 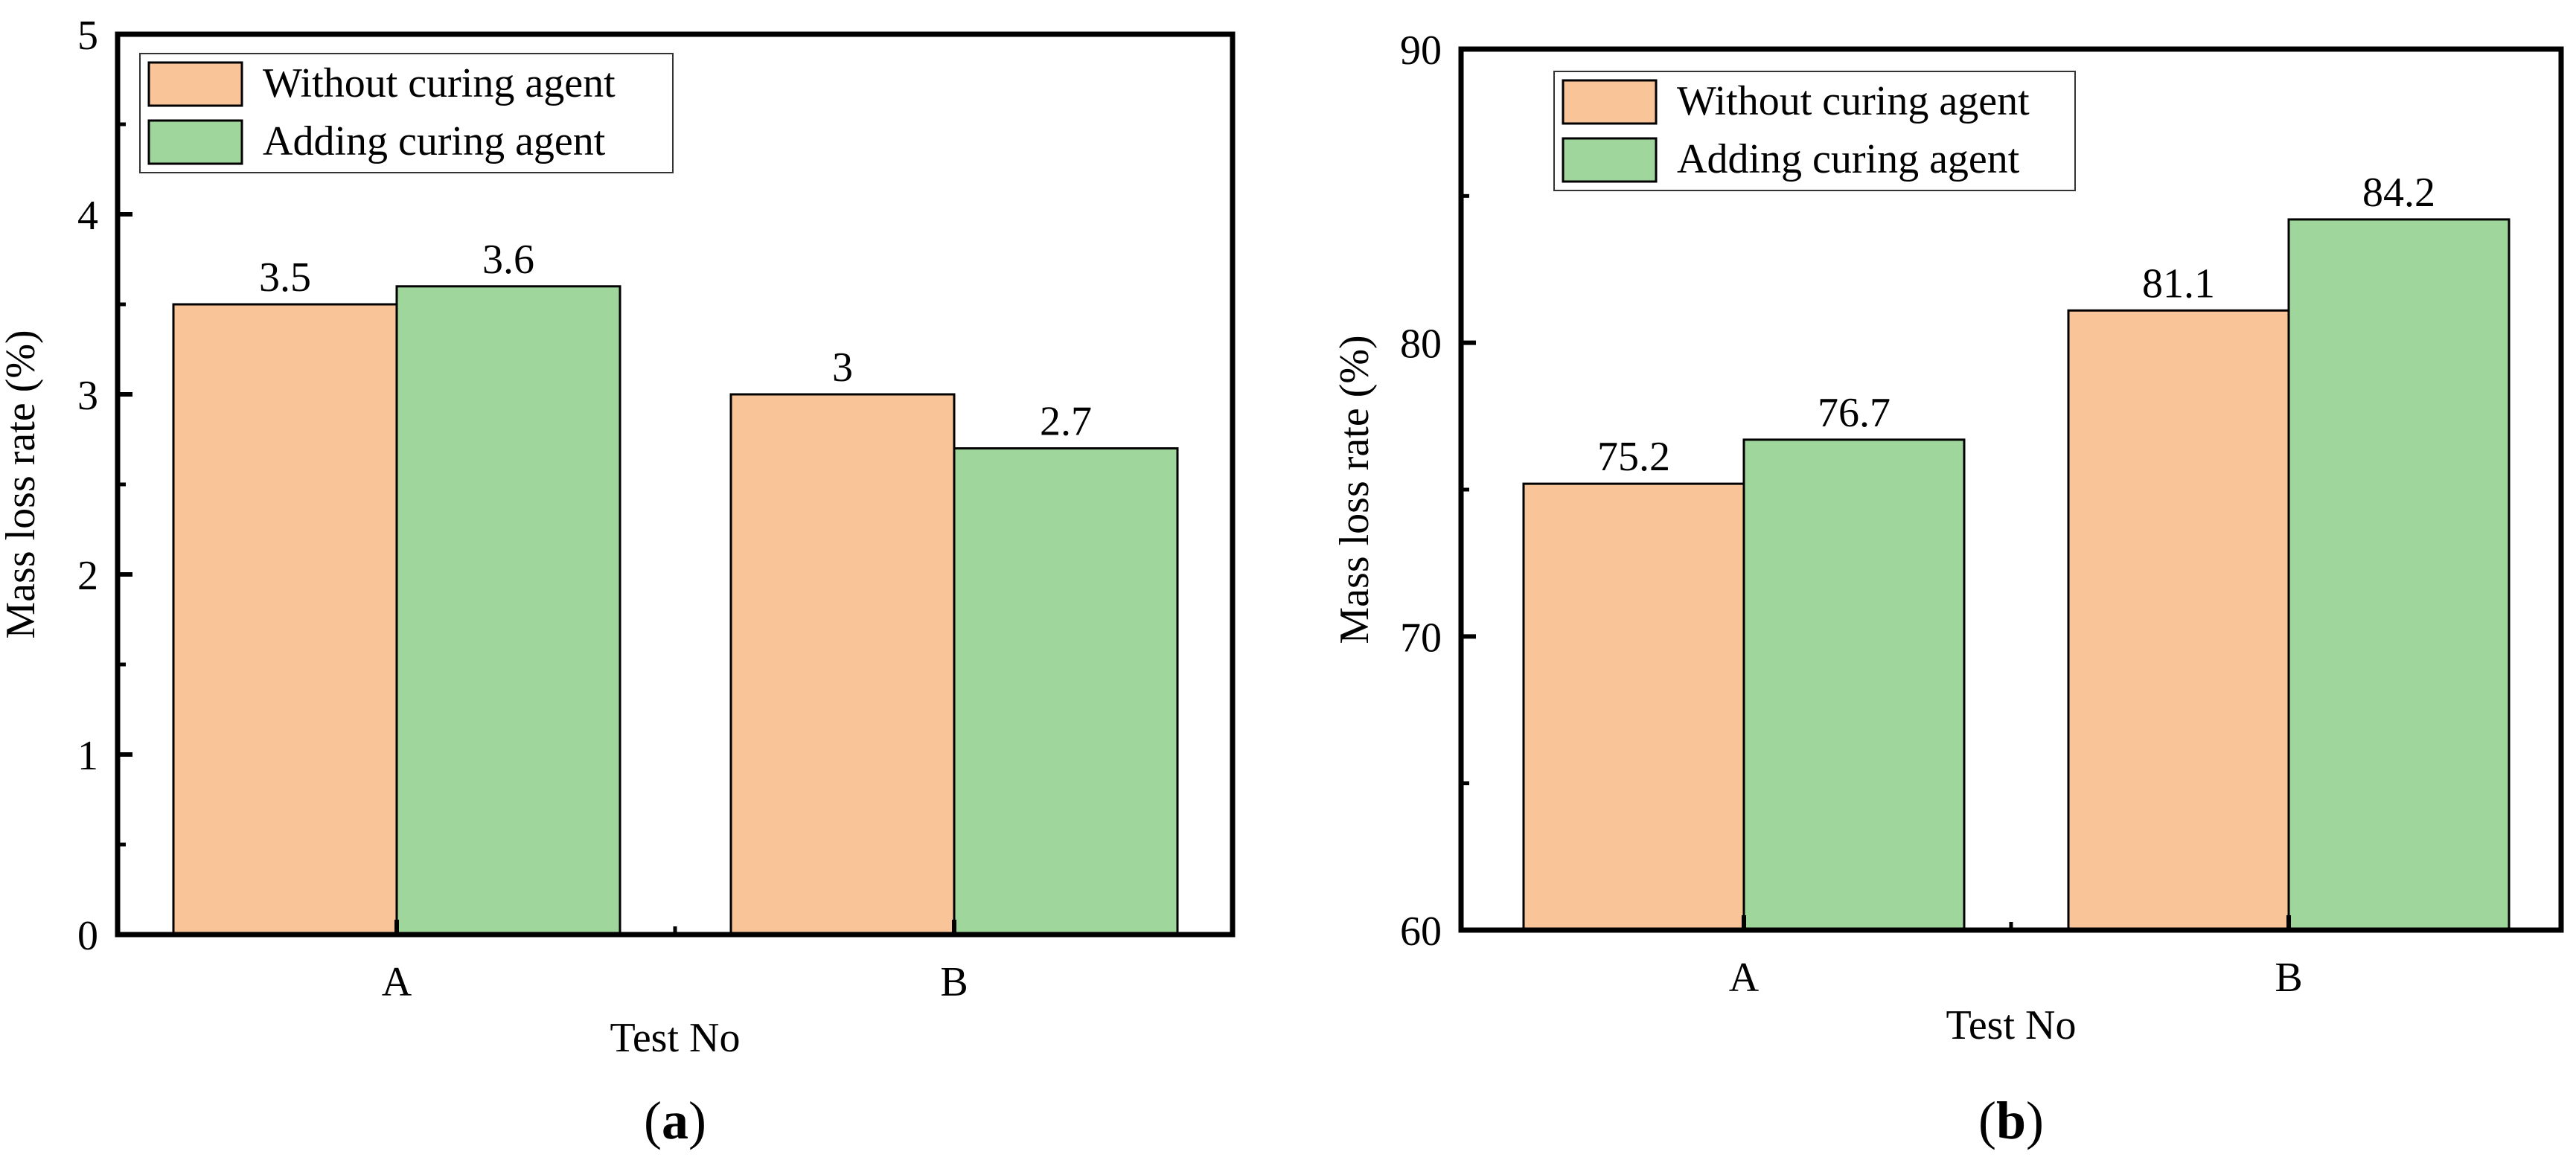 What do you see at coordinates (88, 756) in the screenshot?
I see `y-tick-label: 1` at bounding box center [88, 756].